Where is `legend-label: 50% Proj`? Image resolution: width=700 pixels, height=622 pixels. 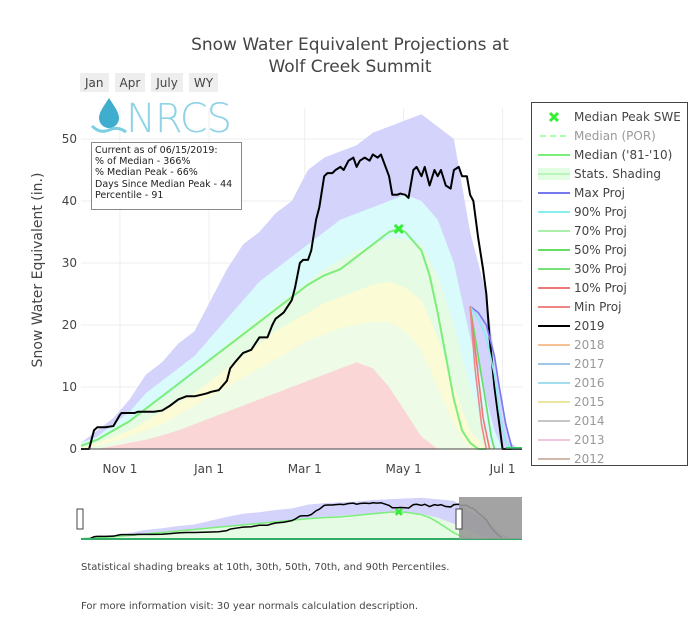 legend-label: 50% Proj is located at coordinates (600, 249).